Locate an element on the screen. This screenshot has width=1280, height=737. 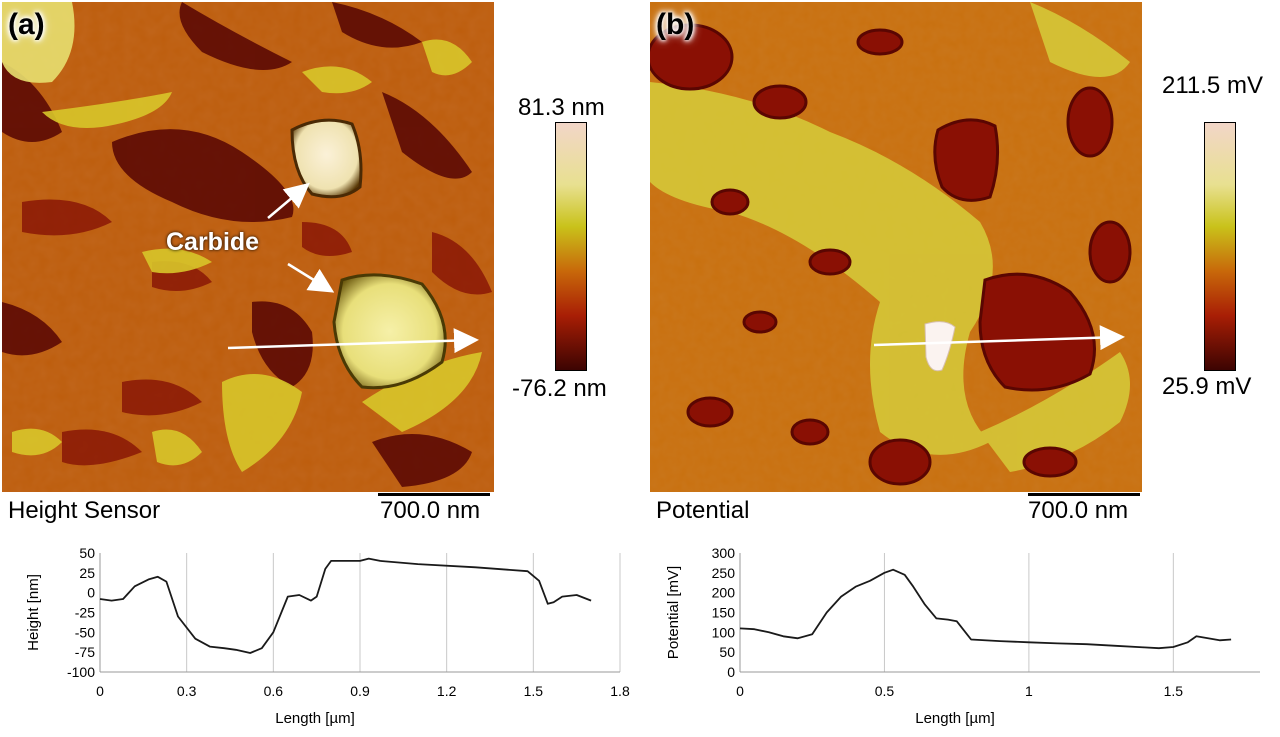
profile-line-arrow is located at coordinates (353, 341).